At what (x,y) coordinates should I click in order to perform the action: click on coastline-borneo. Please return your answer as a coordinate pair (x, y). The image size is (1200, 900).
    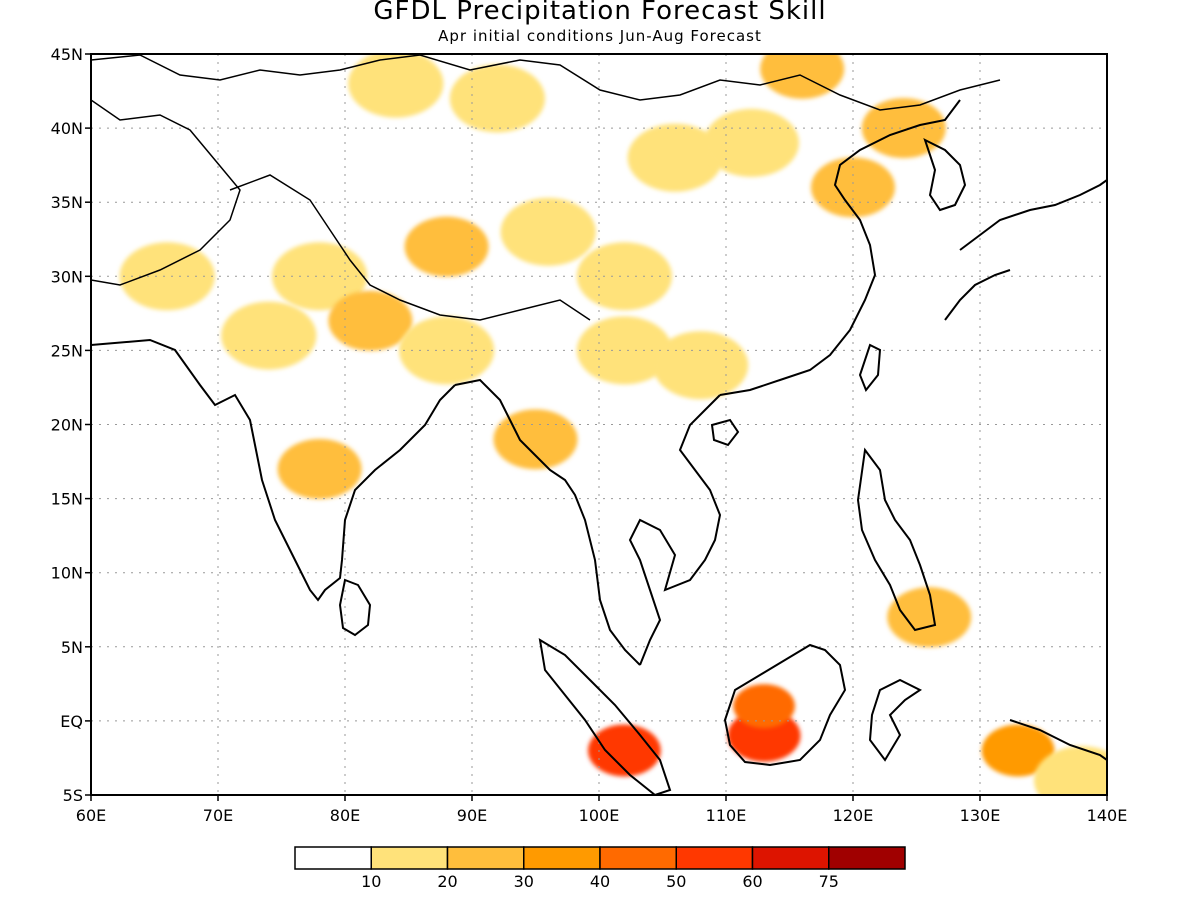
    Looking at the image, I should click on (785, 705).